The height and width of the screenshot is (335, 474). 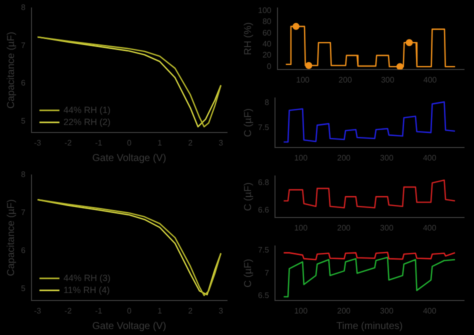 I want to click on y-tick-label: 6.8, so click(x=264, y=183).